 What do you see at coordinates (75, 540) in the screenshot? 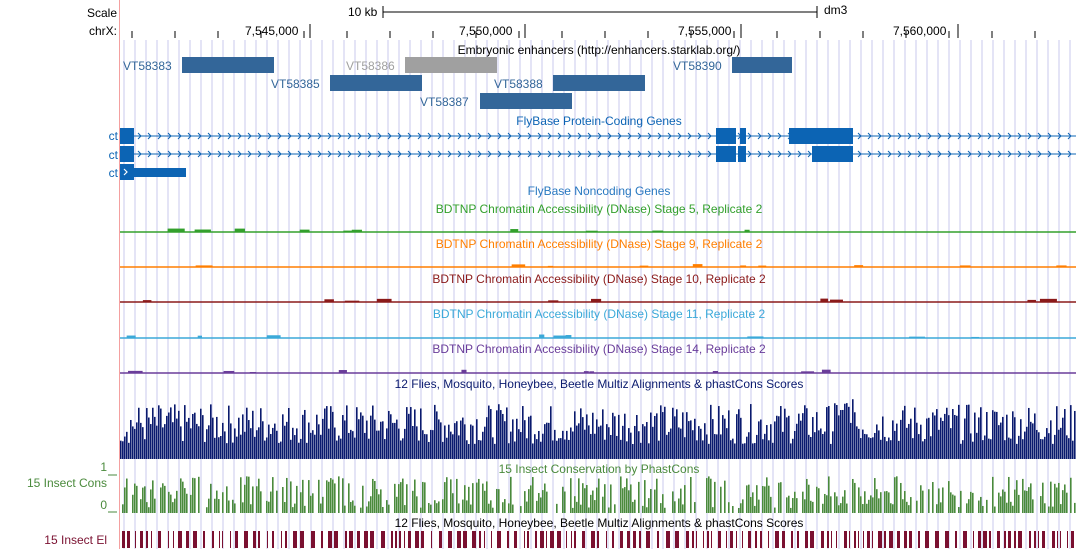
I see `elements-side-label: 15 Insect El` at bounding box center [75, 540].